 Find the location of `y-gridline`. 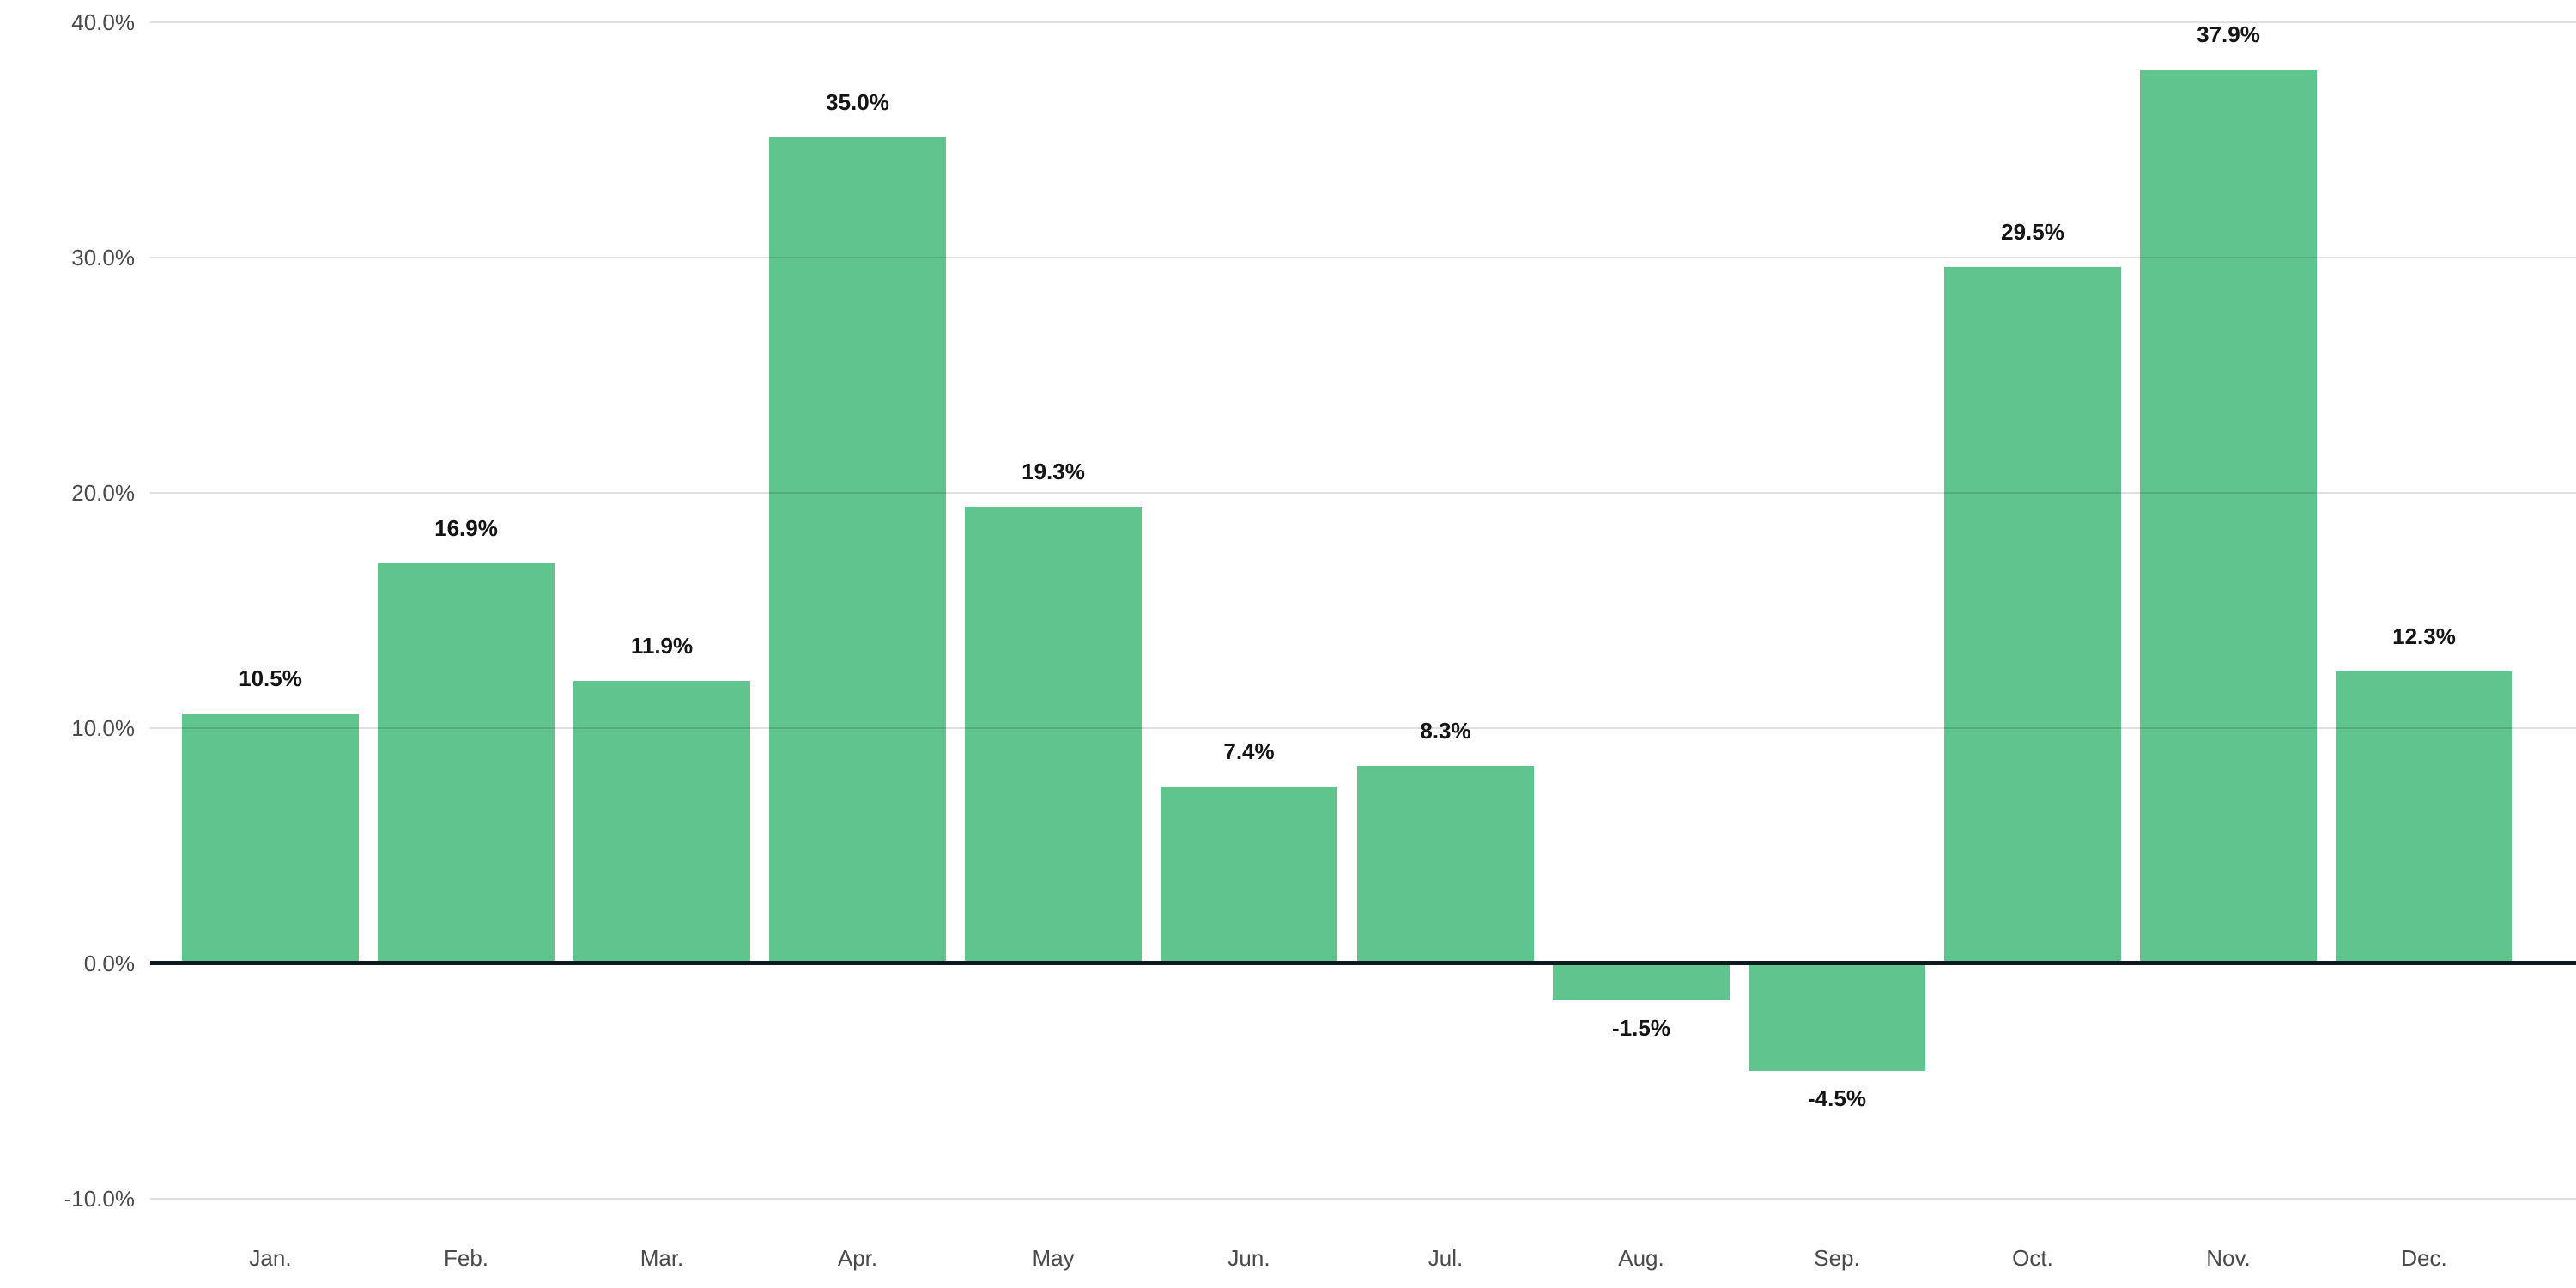

y-gridline is located at coordinates (1363, 1199).